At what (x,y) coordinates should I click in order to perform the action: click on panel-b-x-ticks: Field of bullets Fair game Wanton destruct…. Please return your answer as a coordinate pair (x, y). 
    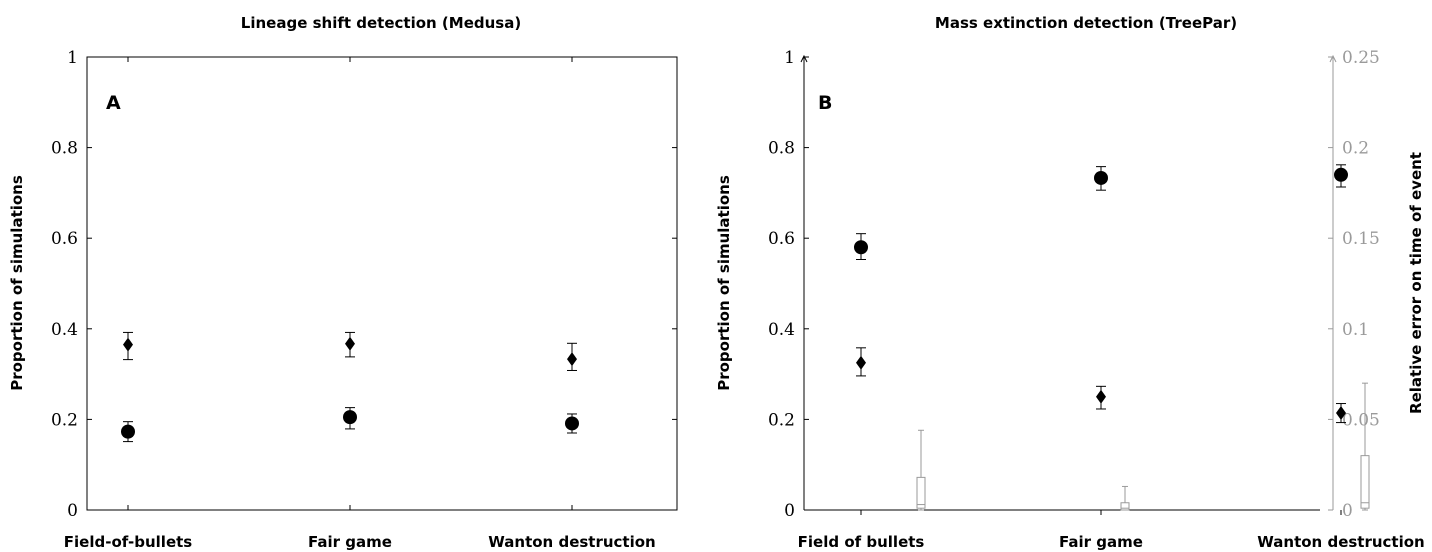
    Looking at the image, I should click on (1111, 530).